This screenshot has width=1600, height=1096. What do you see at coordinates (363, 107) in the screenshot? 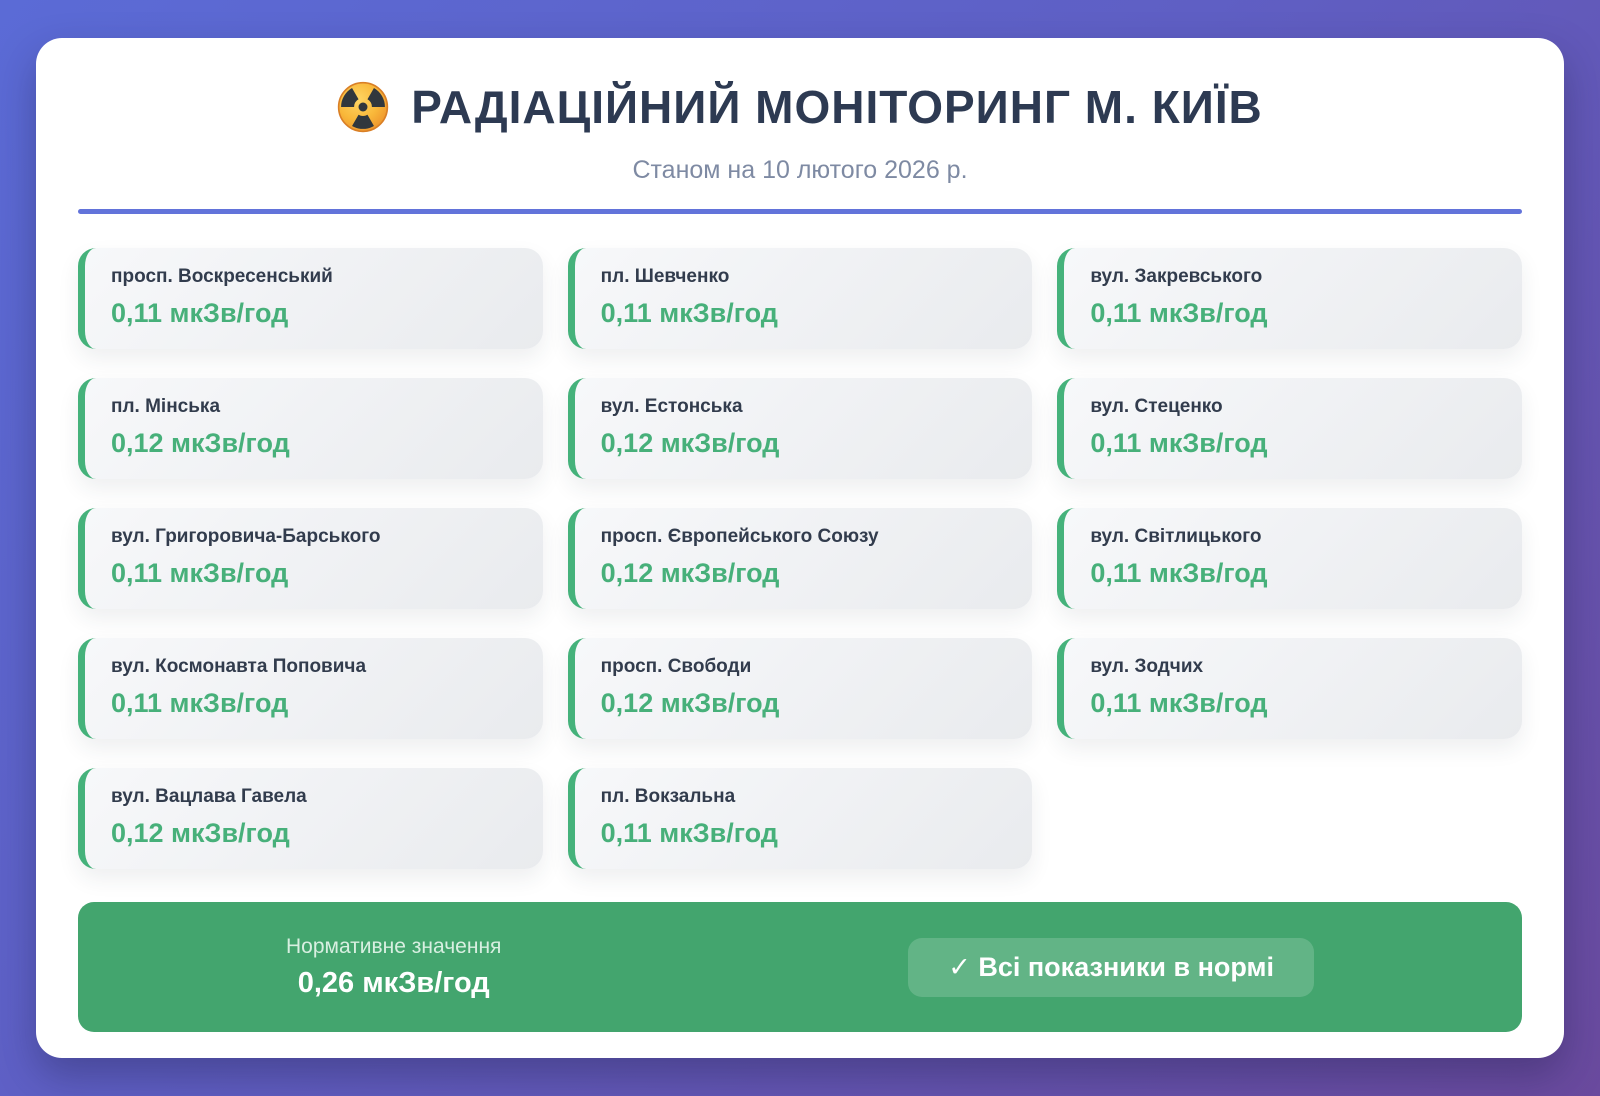
I see `radioactive-icon` at bounding box center [363, 107].